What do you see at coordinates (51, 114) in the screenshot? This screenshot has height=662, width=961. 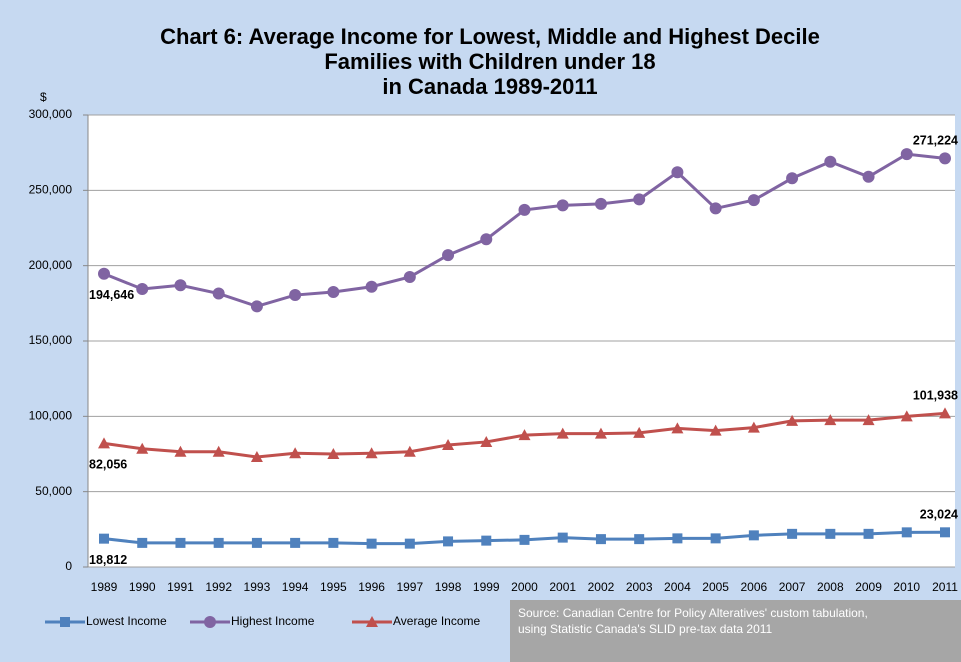 I see `y-tick-label: 300,000` at bounding box center [51, 114].